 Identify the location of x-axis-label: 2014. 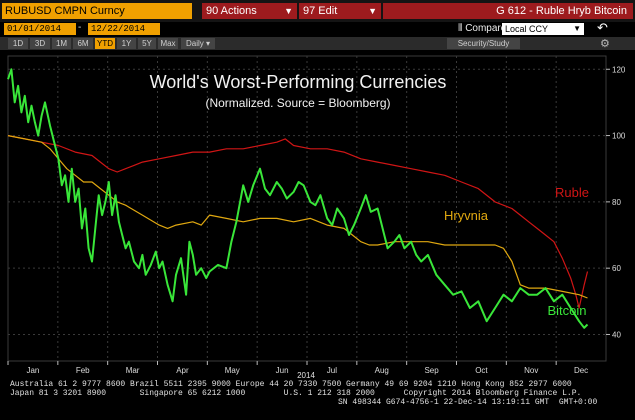
(306, 375).